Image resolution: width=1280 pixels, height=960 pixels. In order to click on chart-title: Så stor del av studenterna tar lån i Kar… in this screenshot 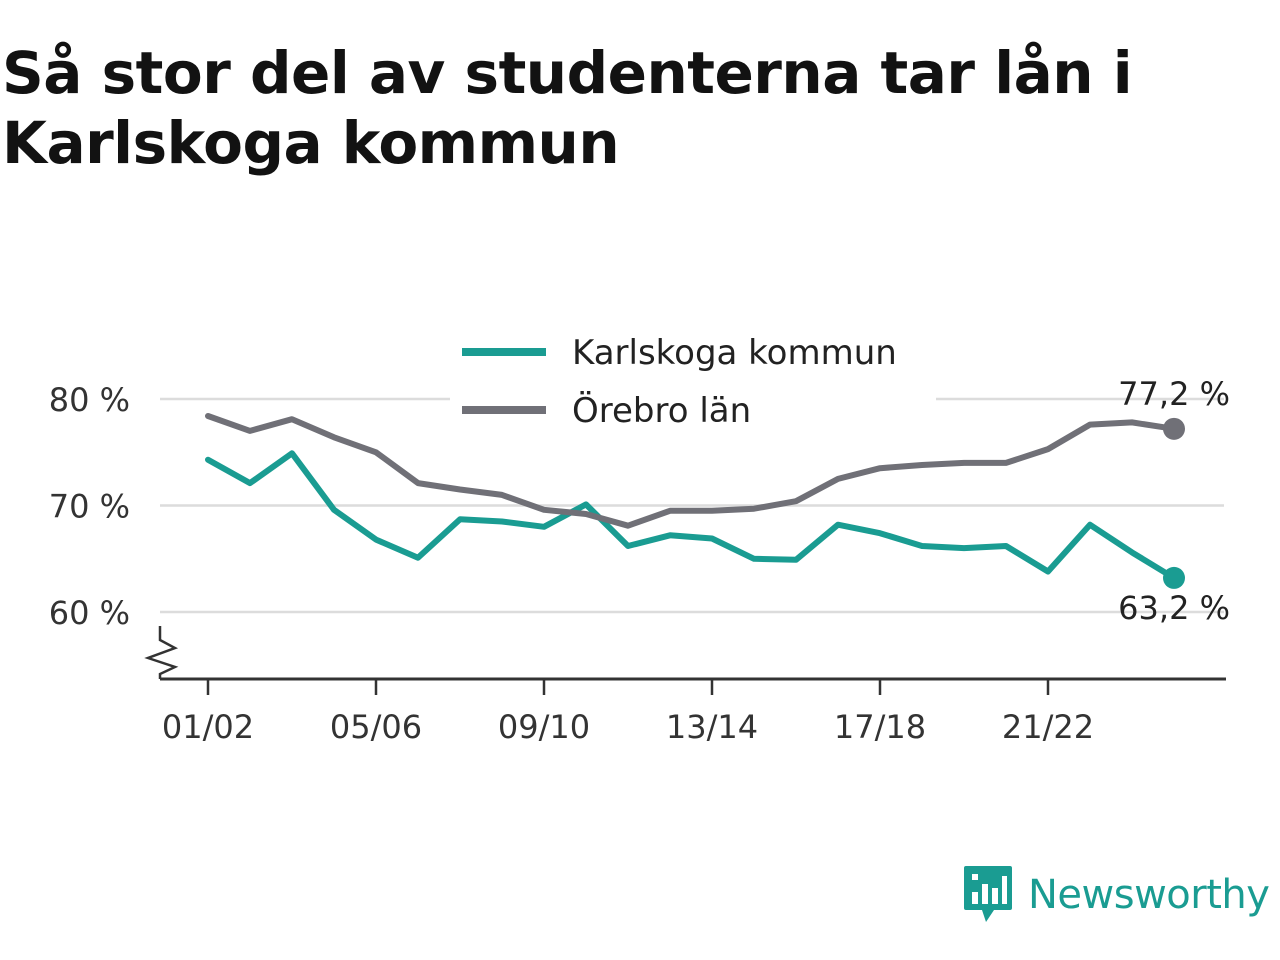, I will do `click(567, 108)`.